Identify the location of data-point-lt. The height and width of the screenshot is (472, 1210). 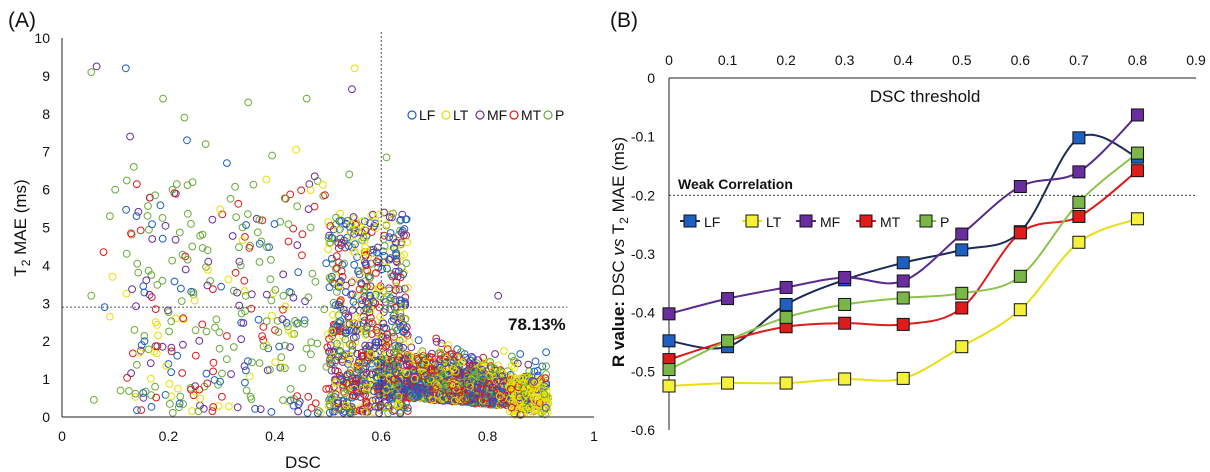
(1020, 310).